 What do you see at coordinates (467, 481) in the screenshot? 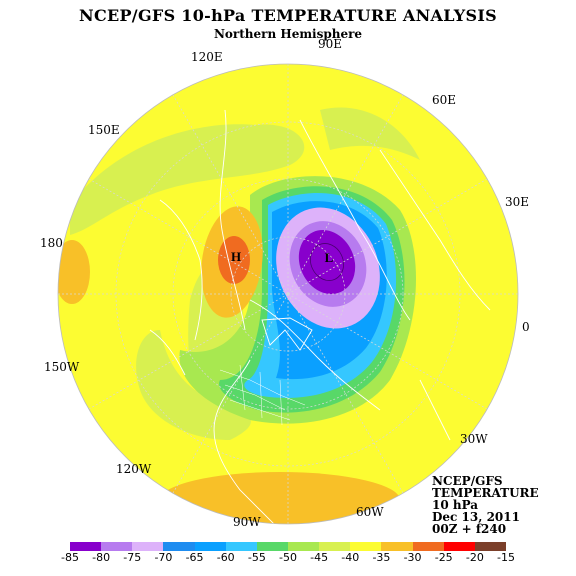
I see `info-model: NCEP/GFS` at bounding box center [467, 481].